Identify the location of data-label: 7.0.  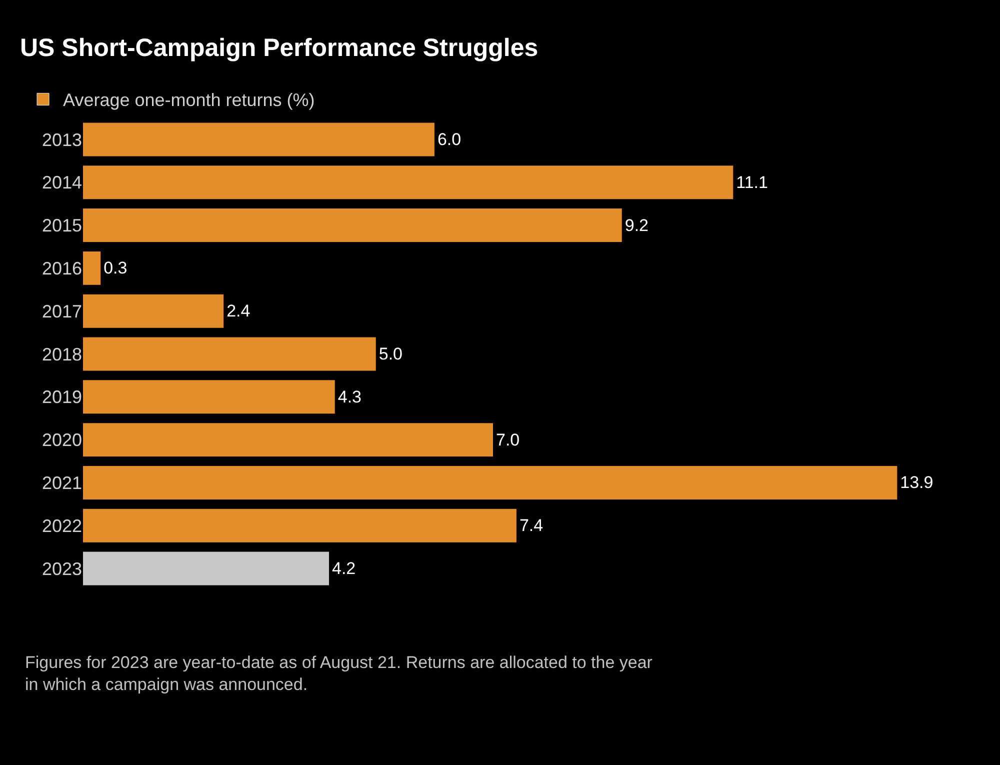
(508, 440).